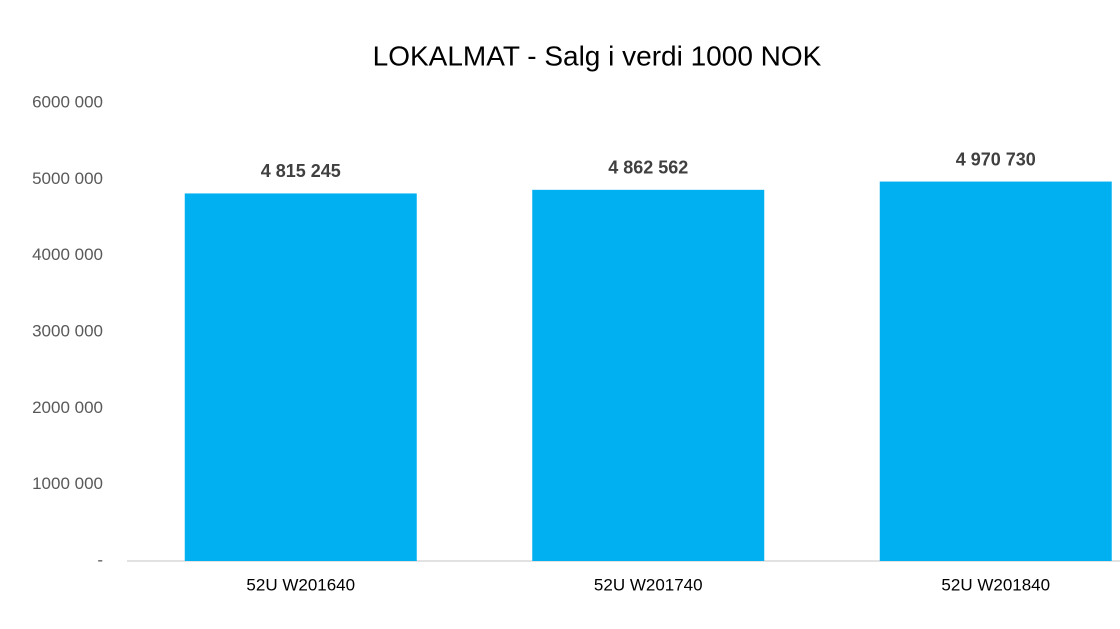 Image resolution: width=1120 pixels, height=629 pixels. What do you see at coordinates (597, 55) in the screenshot?
I see `chart-title: LOKALMAT - Salg i verdi 1000 NOK` at bounding box center [597, 55].